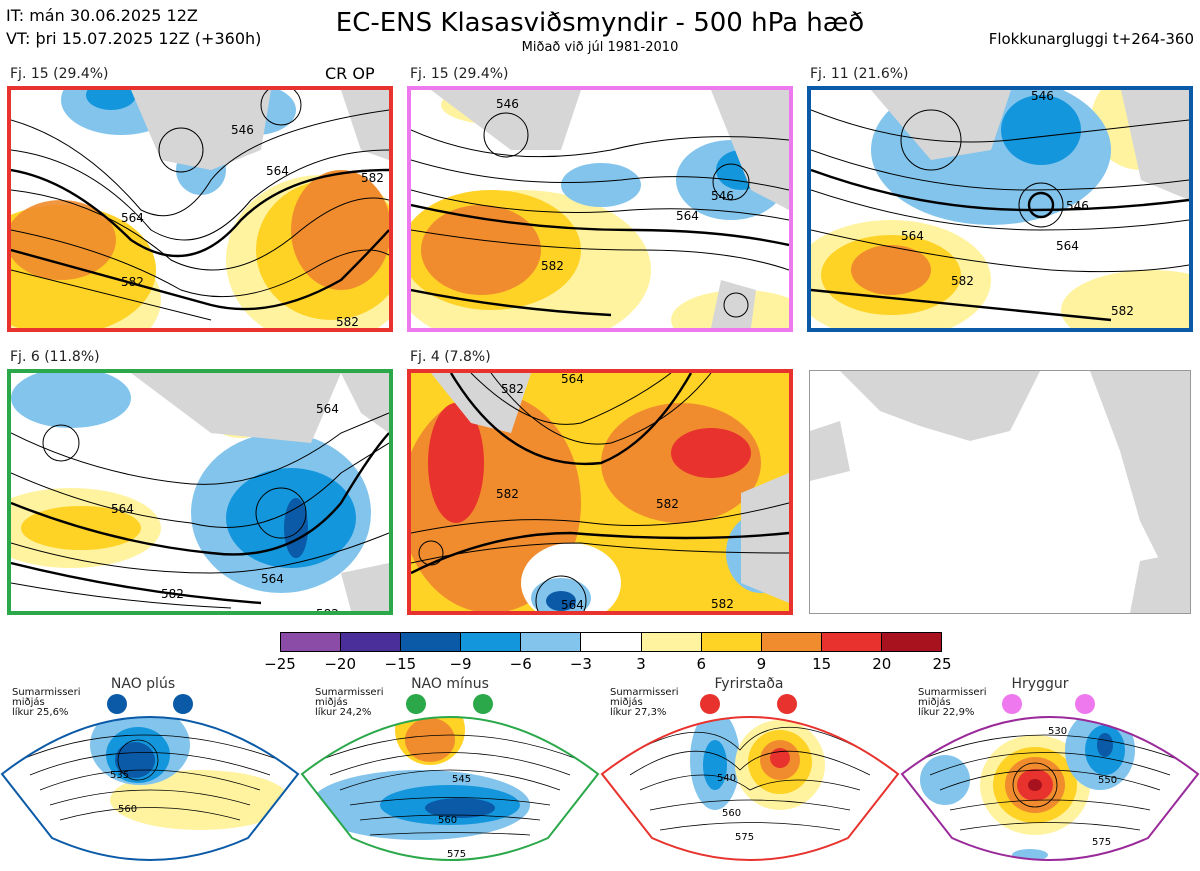 The height and width of the screenshot is (871, 1200). What do you see at coordinates (280, 664) in the screenshot?
I see `colorbar-tick: −25` at bounding box center [280, 664].